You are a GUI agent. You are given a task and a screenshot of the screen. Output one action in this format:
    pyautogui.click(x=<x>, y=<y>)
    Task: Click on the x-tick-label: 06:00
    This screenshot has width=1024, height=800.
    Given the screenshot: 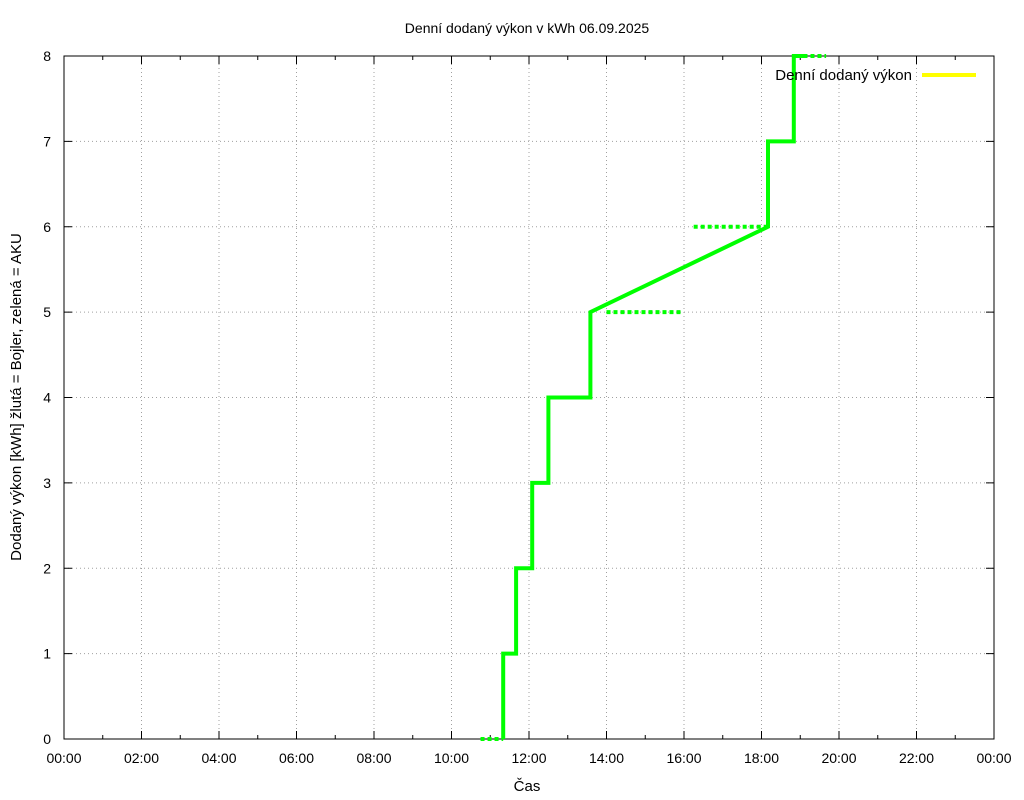 What is the action you would take?
    pyautogui.click(x=296, y=758)
    